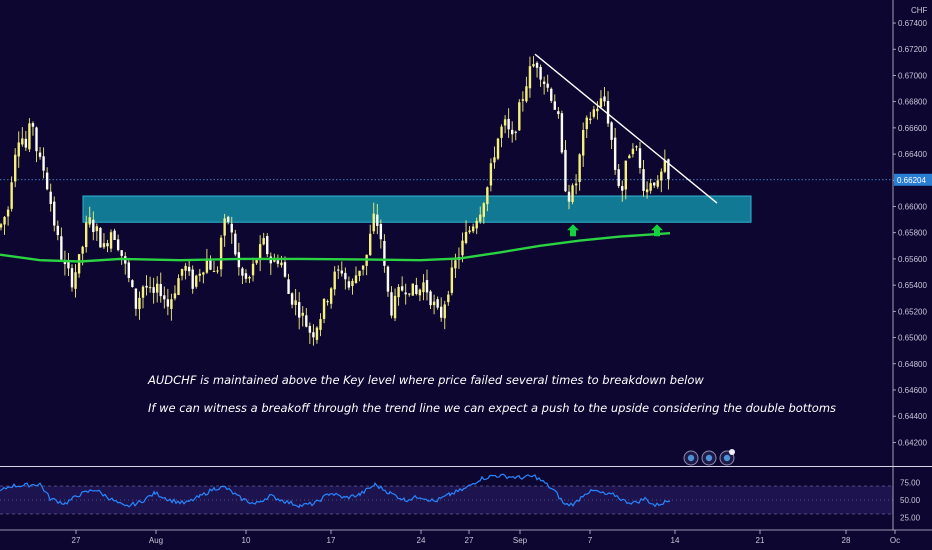 The width and height of the screenshot is (932, 550). Describe the element at coordinates (913, 179) in the screenshot. I see `current-price-label-bg` at that location.